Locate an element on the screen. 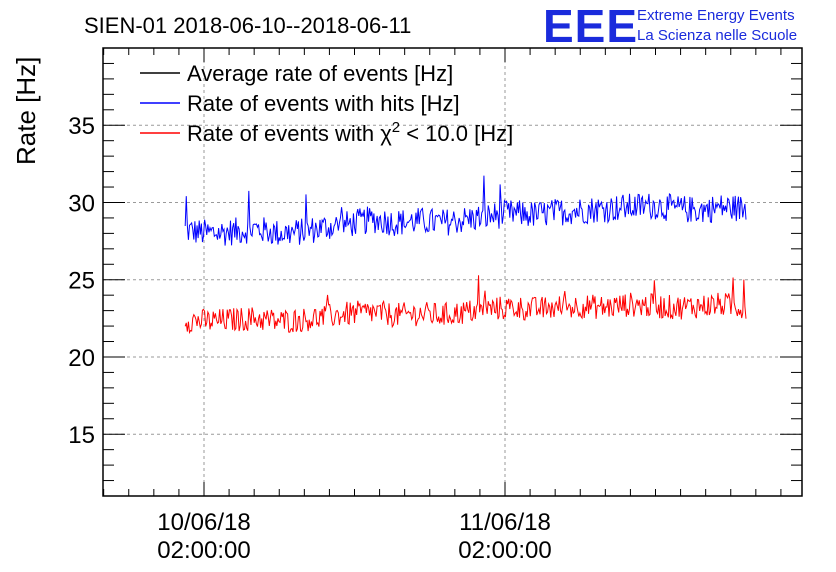  chart-title: SIEN-01 2018-06-10--2018-06-11 is located at coordinates (247, 25).